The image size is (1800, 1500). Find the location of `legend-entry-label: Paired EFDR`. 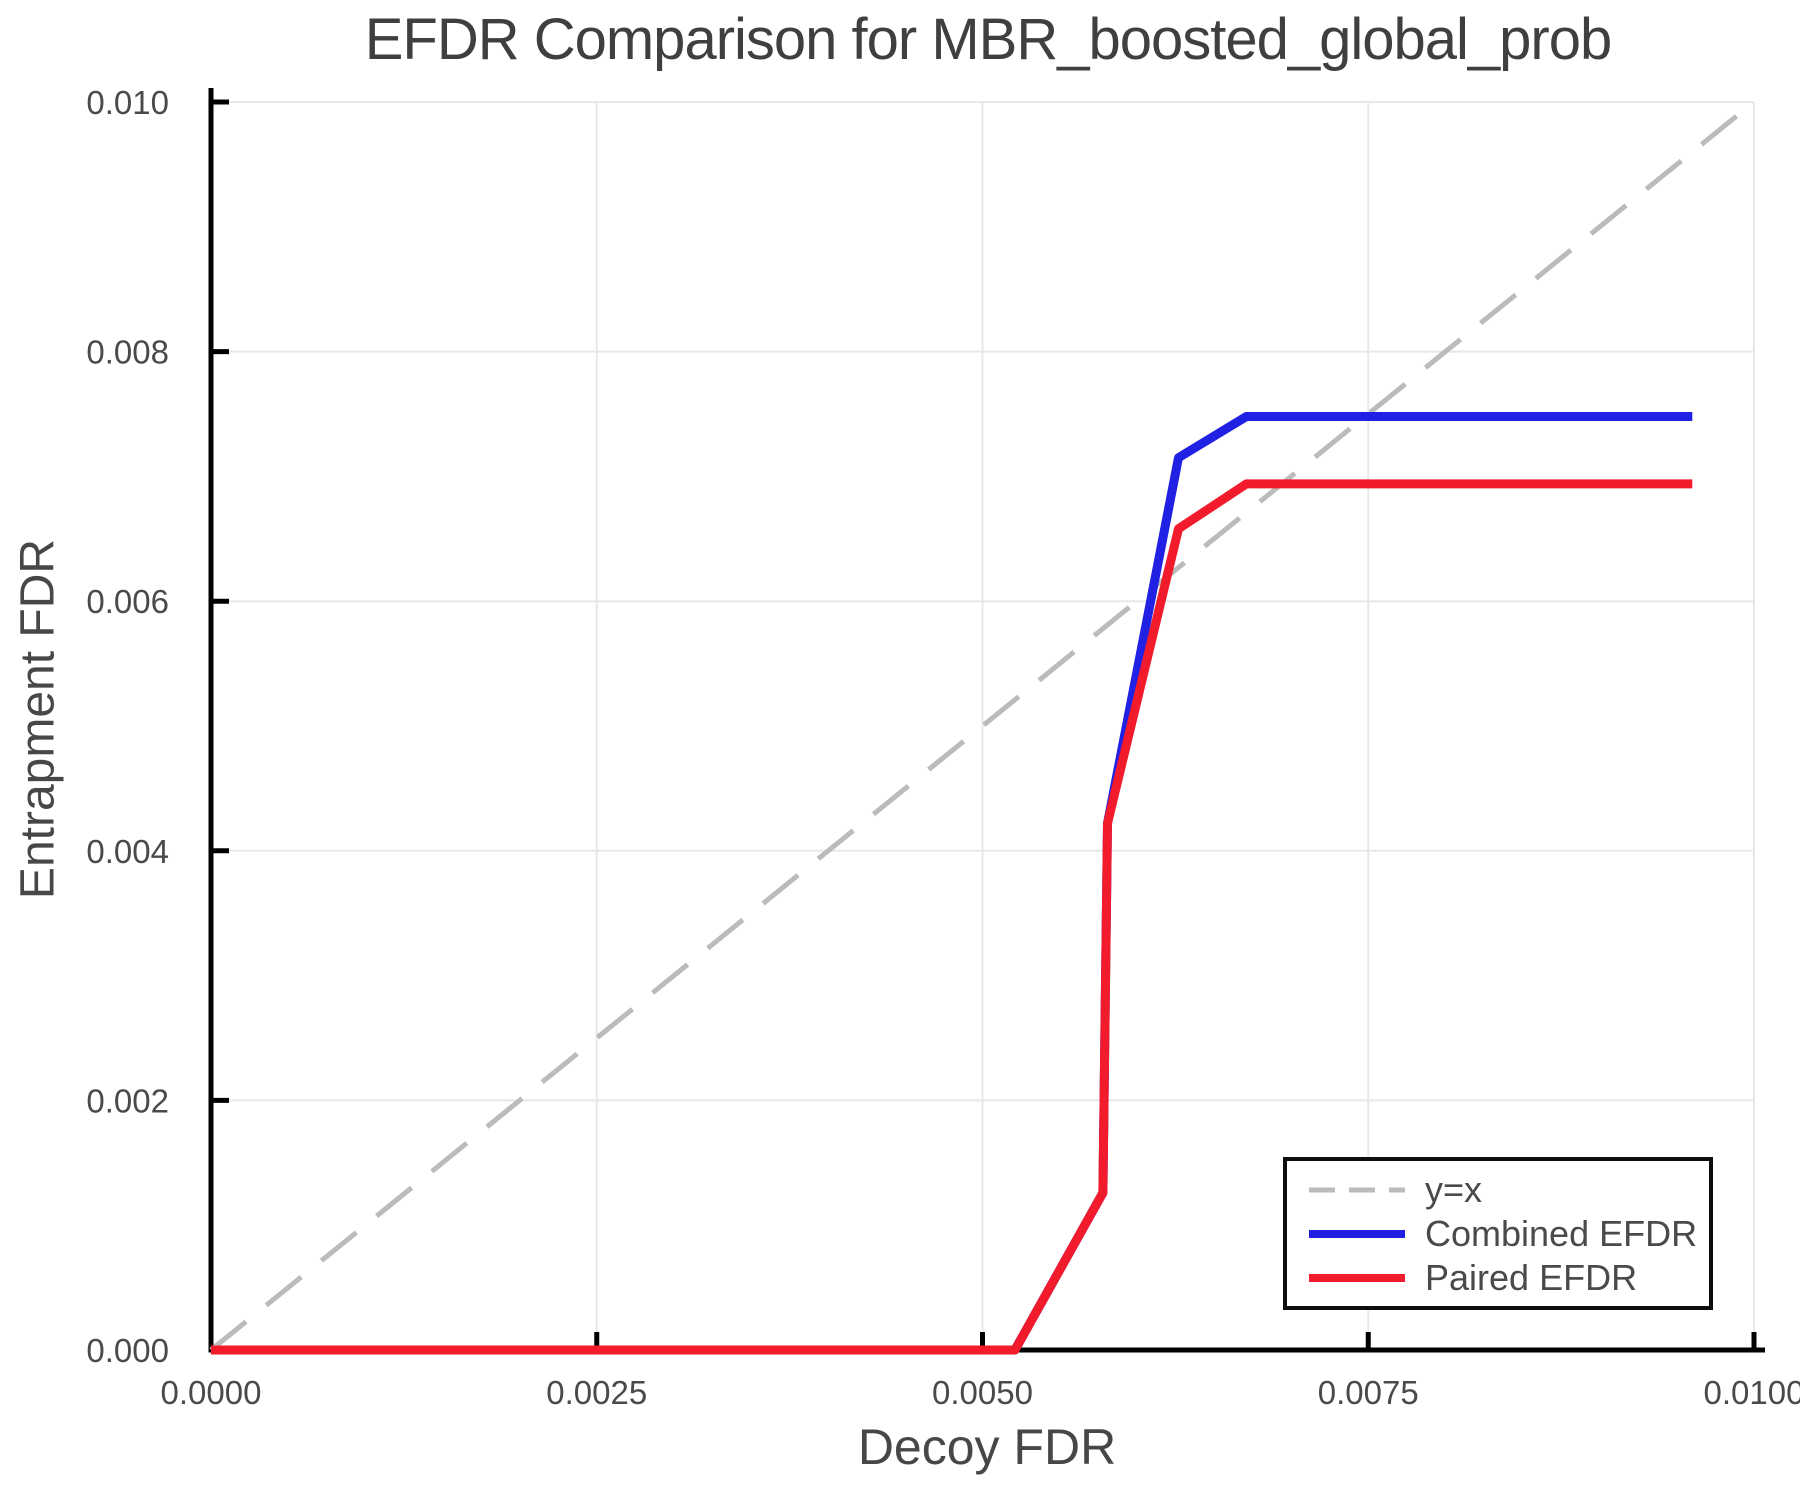

legend-entry-label: Paired EFDR is located at coordinates (1531, 1277).